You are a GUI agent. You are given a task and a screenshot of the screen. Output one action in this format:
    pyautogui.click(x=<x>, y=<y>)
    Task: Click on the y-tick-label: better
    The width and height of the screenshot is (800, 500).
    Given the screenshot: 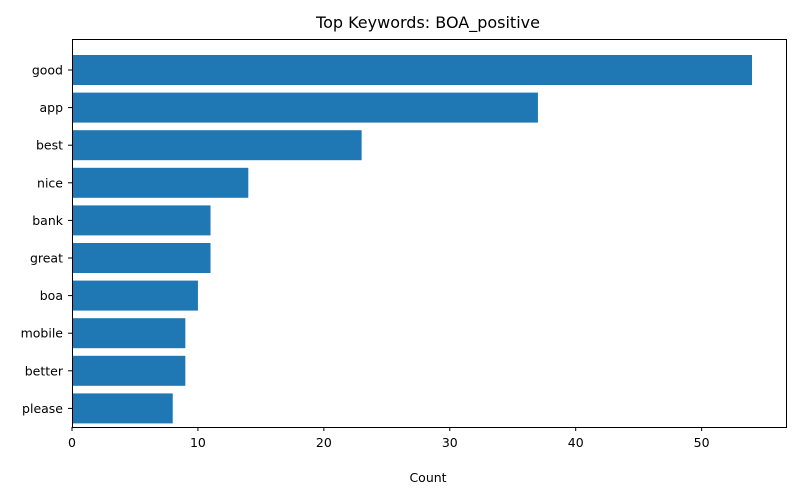 What is the action you would take?
    pyautogui.click(x=44, y=370)
    